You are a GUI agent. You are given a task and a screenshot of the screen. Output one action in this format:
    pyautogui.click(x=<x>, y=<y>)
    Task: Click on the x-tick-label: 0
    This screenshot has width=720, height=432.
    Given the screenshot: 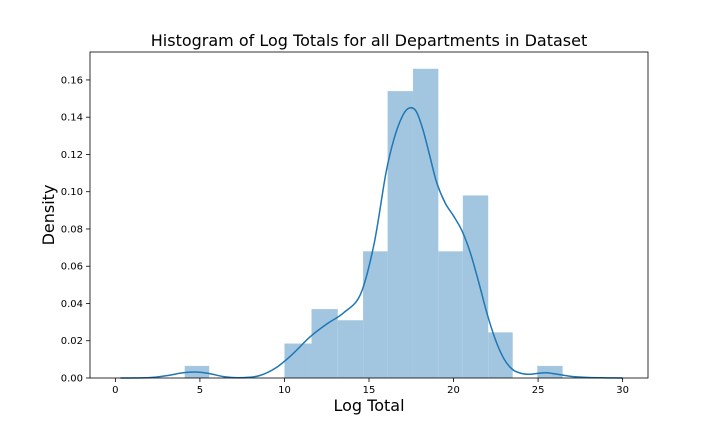 What is the action you would take?
    pyautogui.click(x=115, y=390)
    